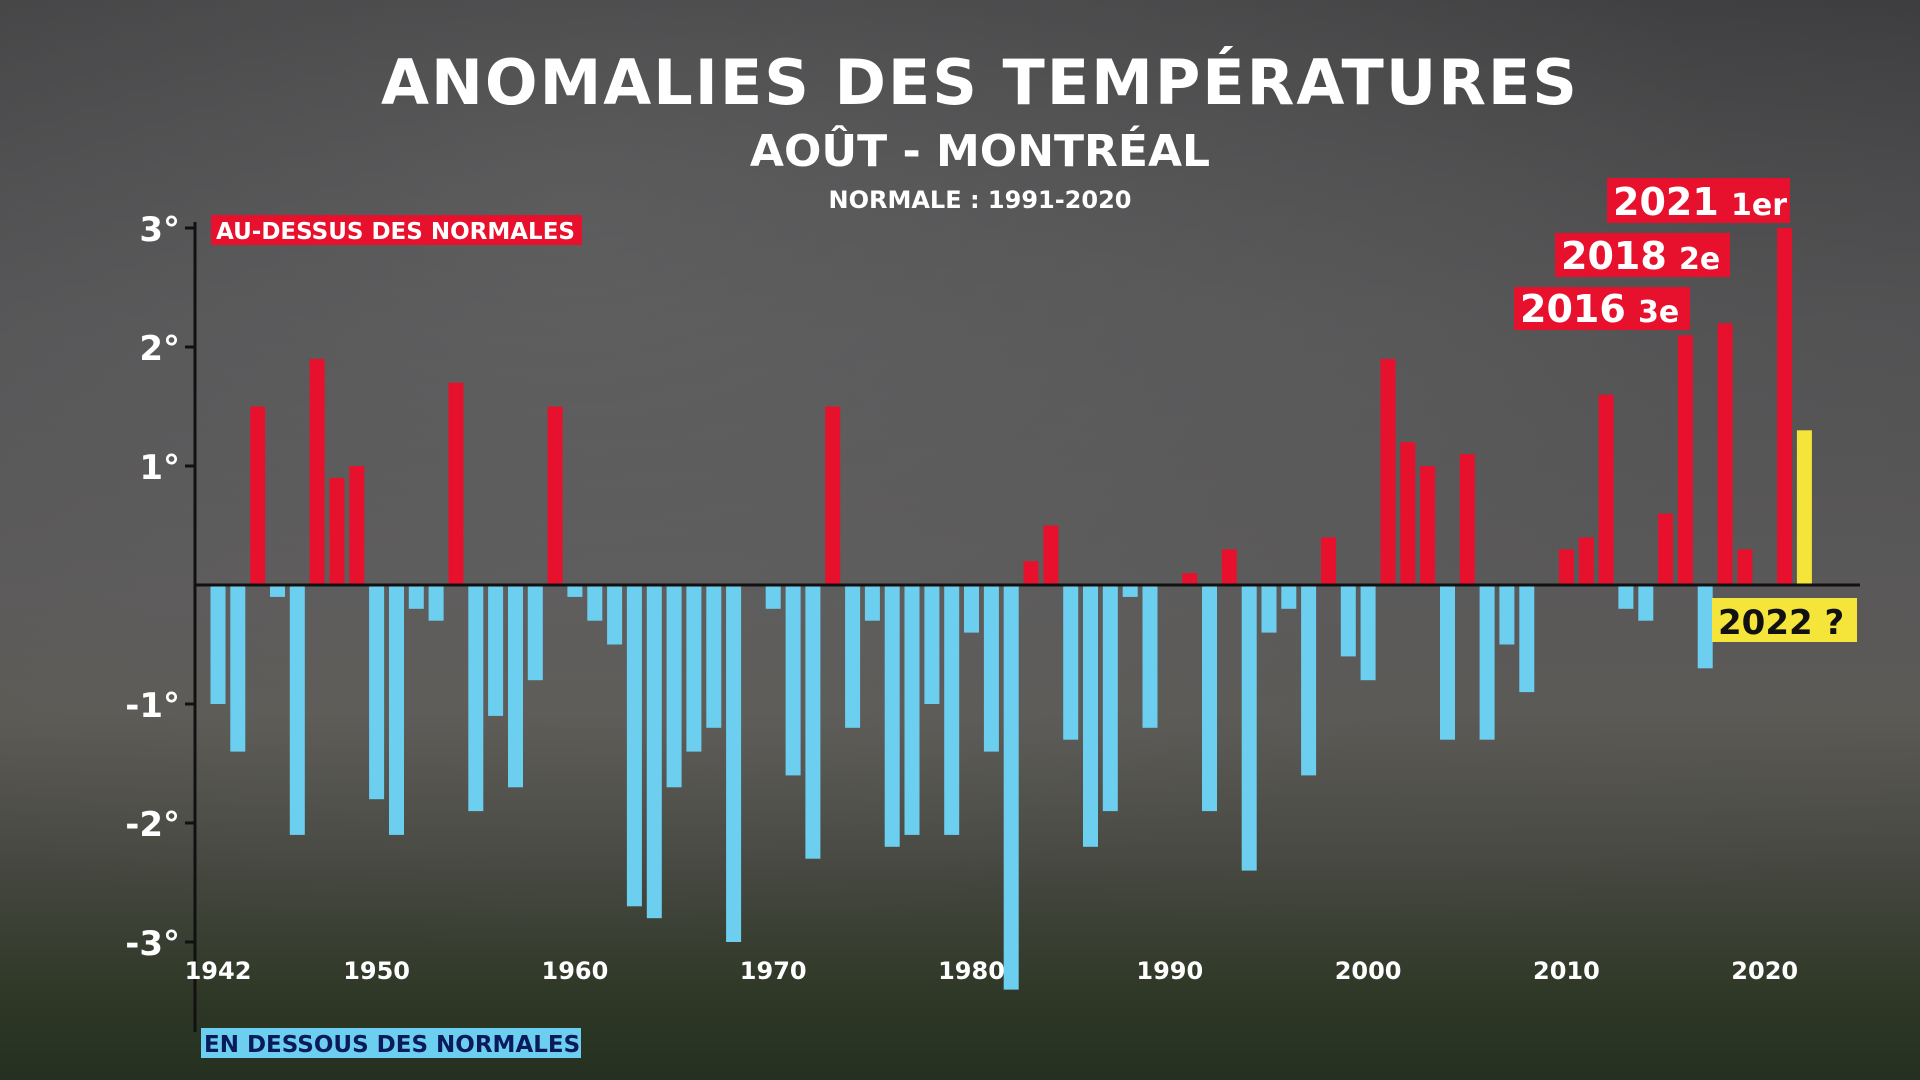 The image size is (1920, 1080). What do you see at coordinates (991, 668) in the screenshot?
I see `bar-1981` at bounding box center [991, 668].